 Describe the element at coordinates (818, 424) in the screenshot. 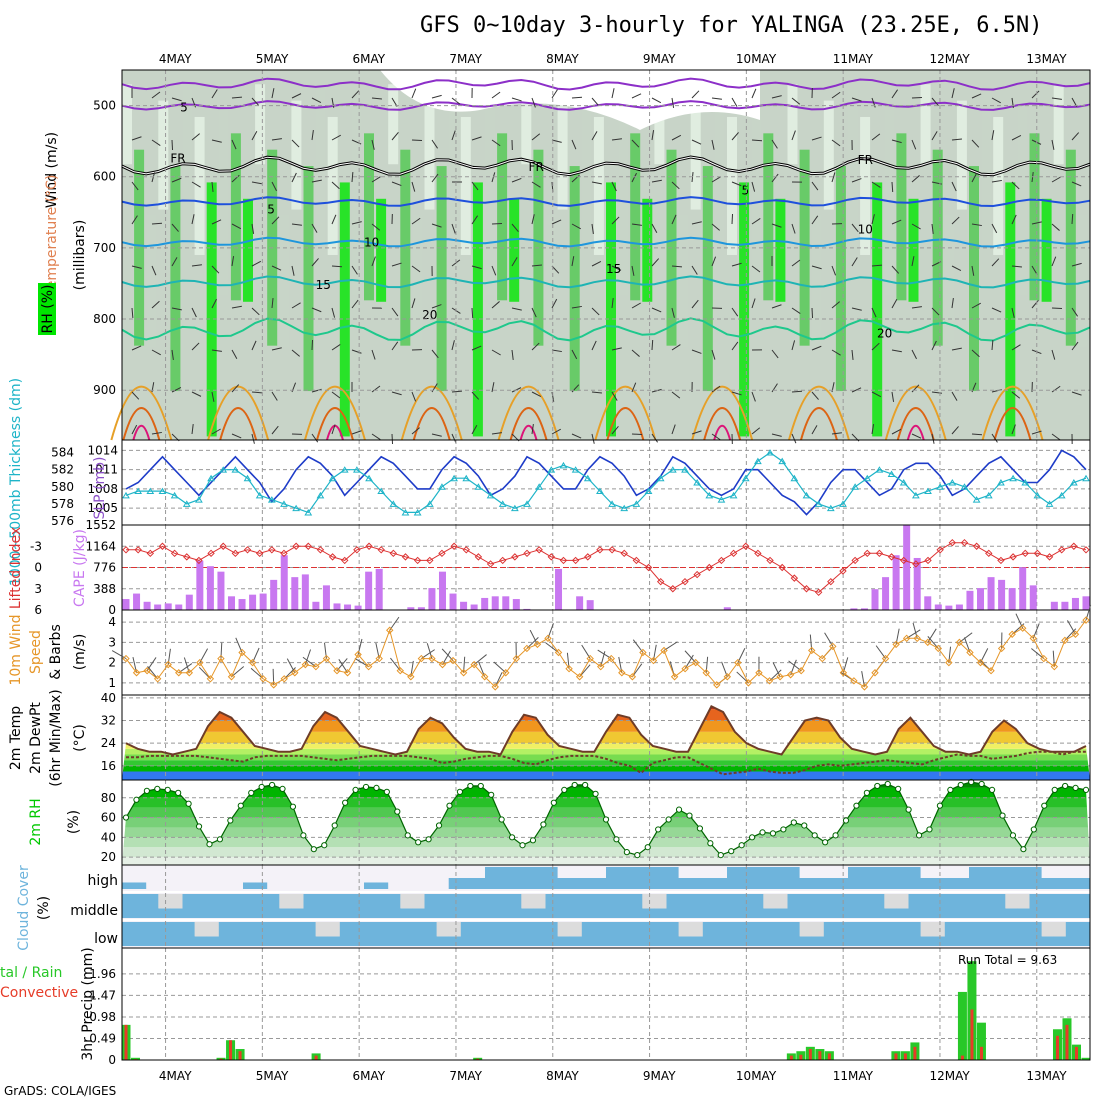

I see `cape-contour-inner` at that location.